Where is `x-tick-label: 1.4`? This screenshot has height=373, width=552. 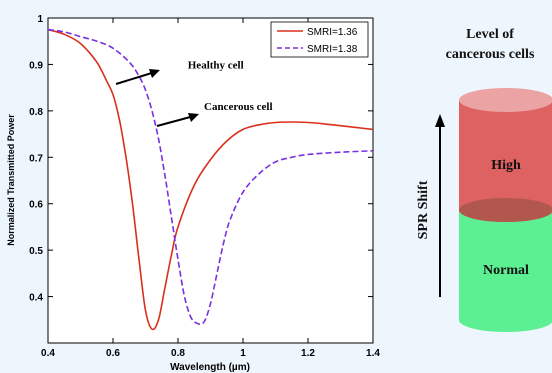
x-tick-label: 1.4 is located at coordinates (373, 353).